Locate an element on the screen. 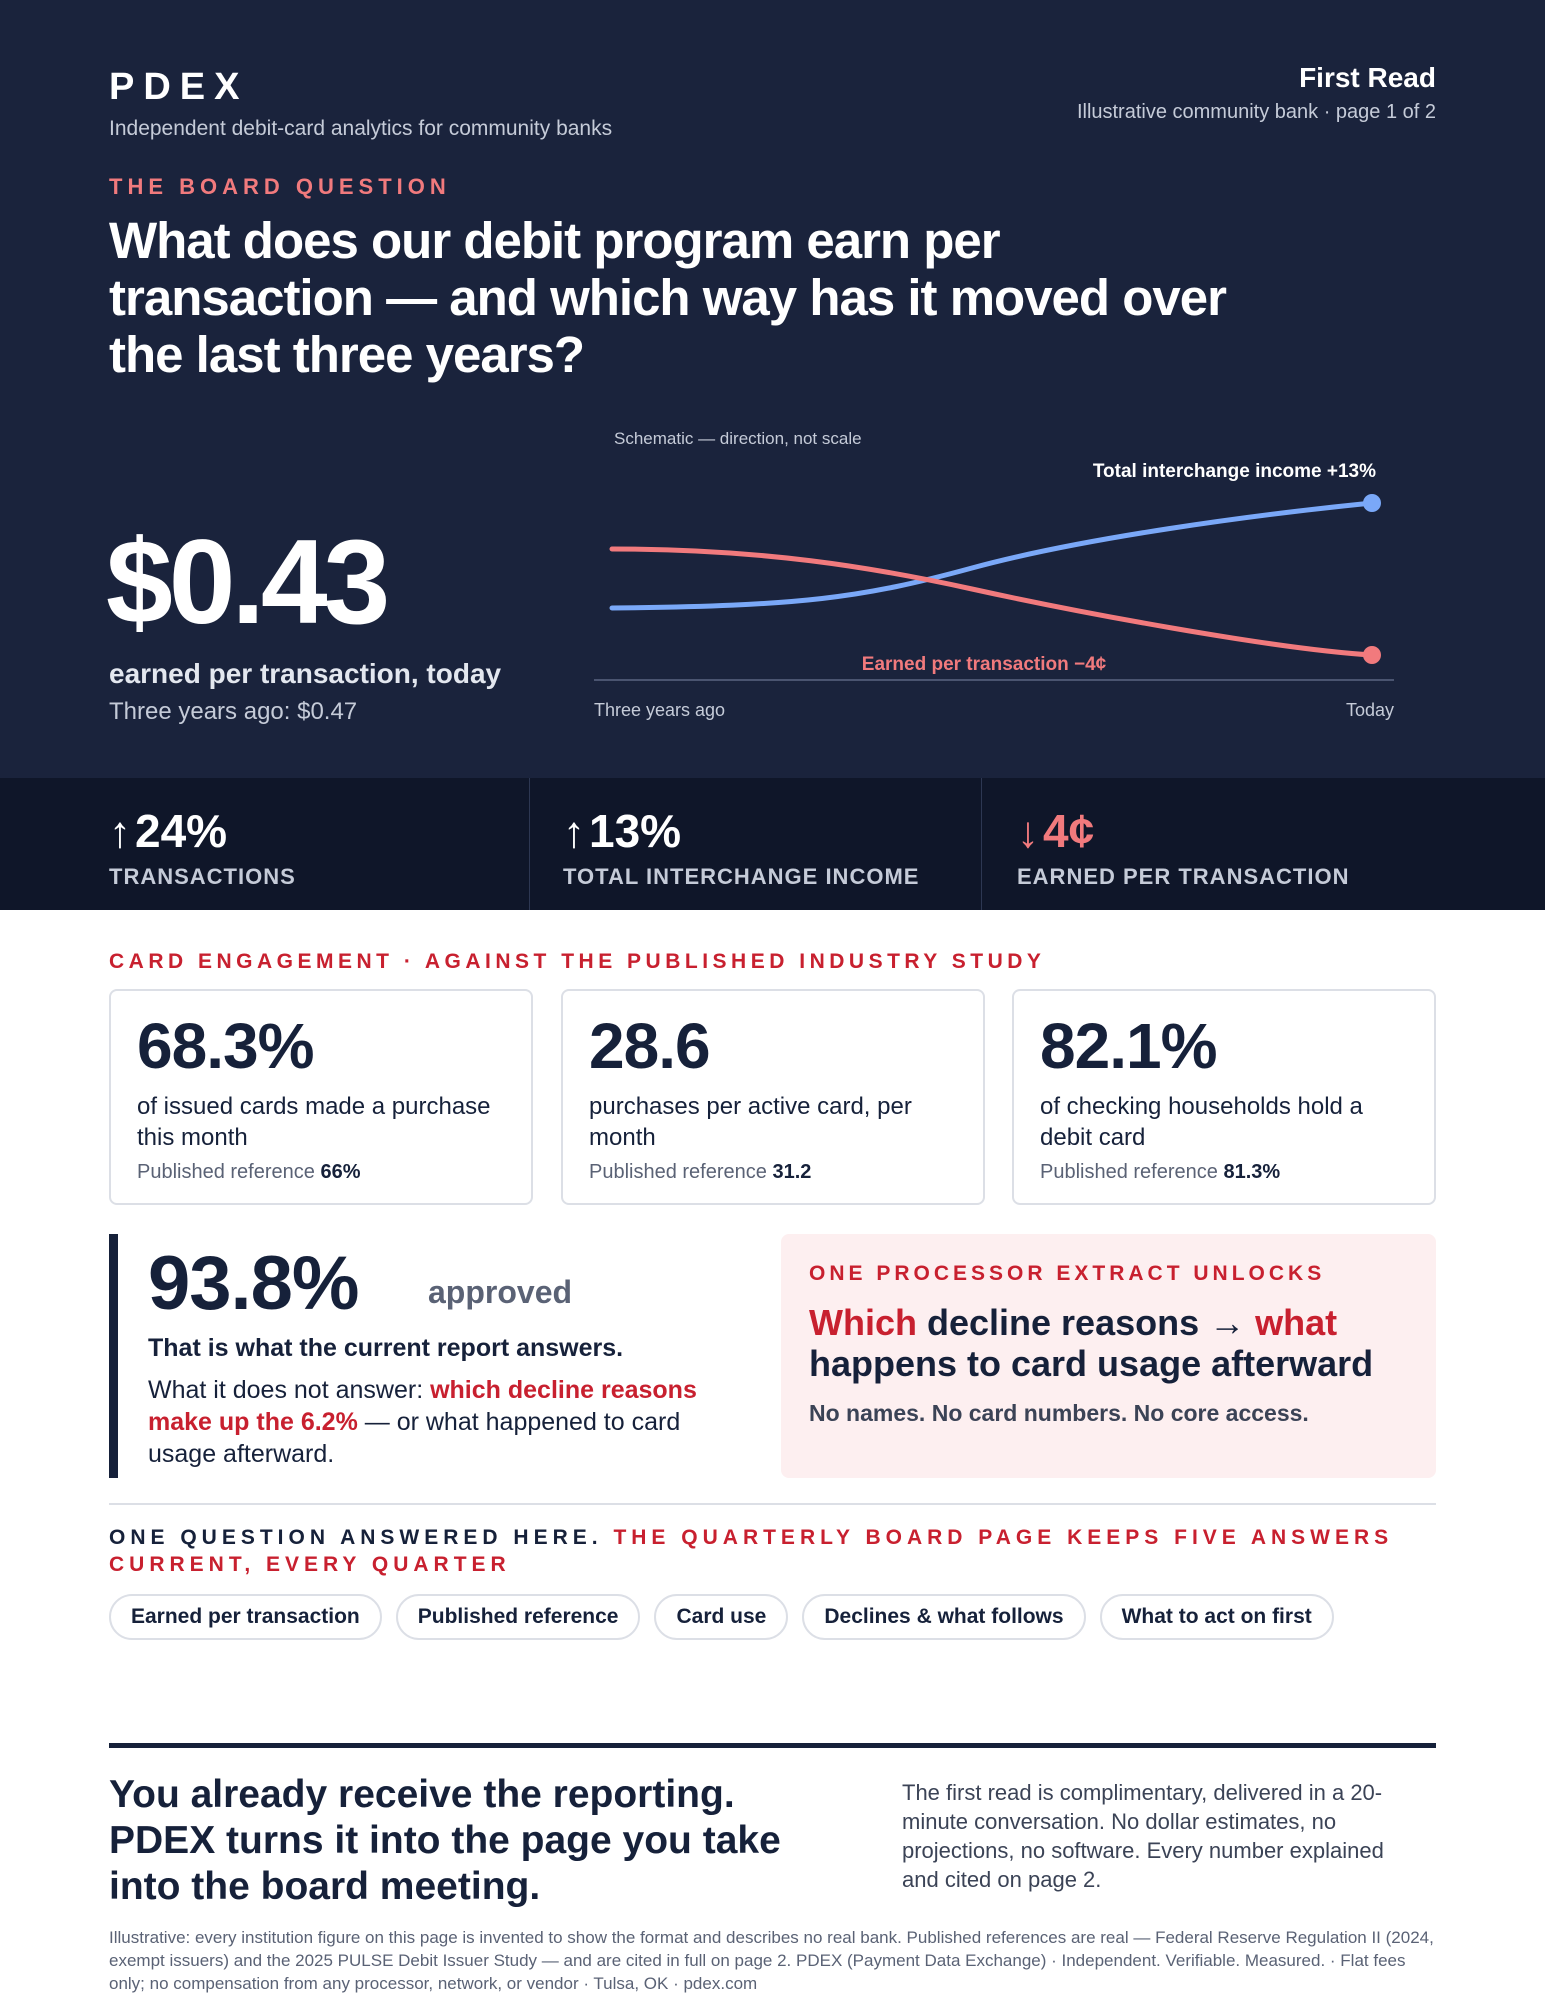  approval-rate: 93.8% is located at coordinates (253, 1283).